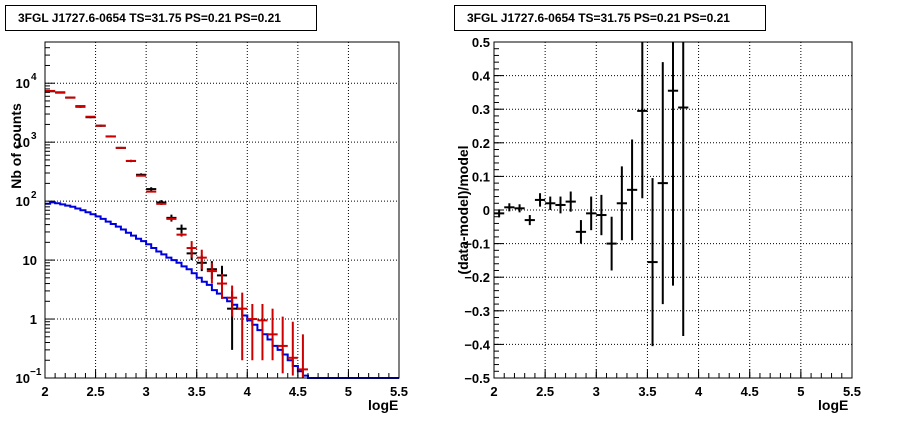 The width and height of the screenshot is (898, 421). Describe the element at coordinates (34, 77) in the screenshot. I see `counts-ytick-exponent: 4` at that location.